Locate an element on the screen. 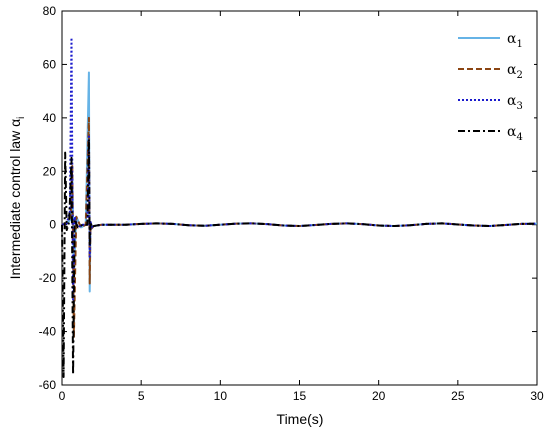 Image resolution: width=550 pixels, height=432 pixels. legend-box is located at coordinates (490, 82).